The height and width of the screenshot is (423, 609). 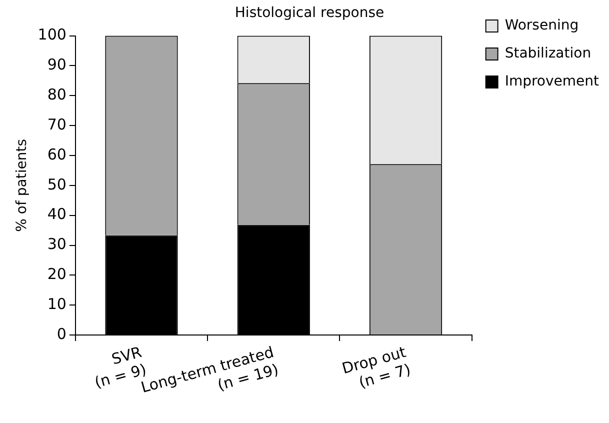 I want to click on y-axis-title: % of patients, so click(x=22, y=185).